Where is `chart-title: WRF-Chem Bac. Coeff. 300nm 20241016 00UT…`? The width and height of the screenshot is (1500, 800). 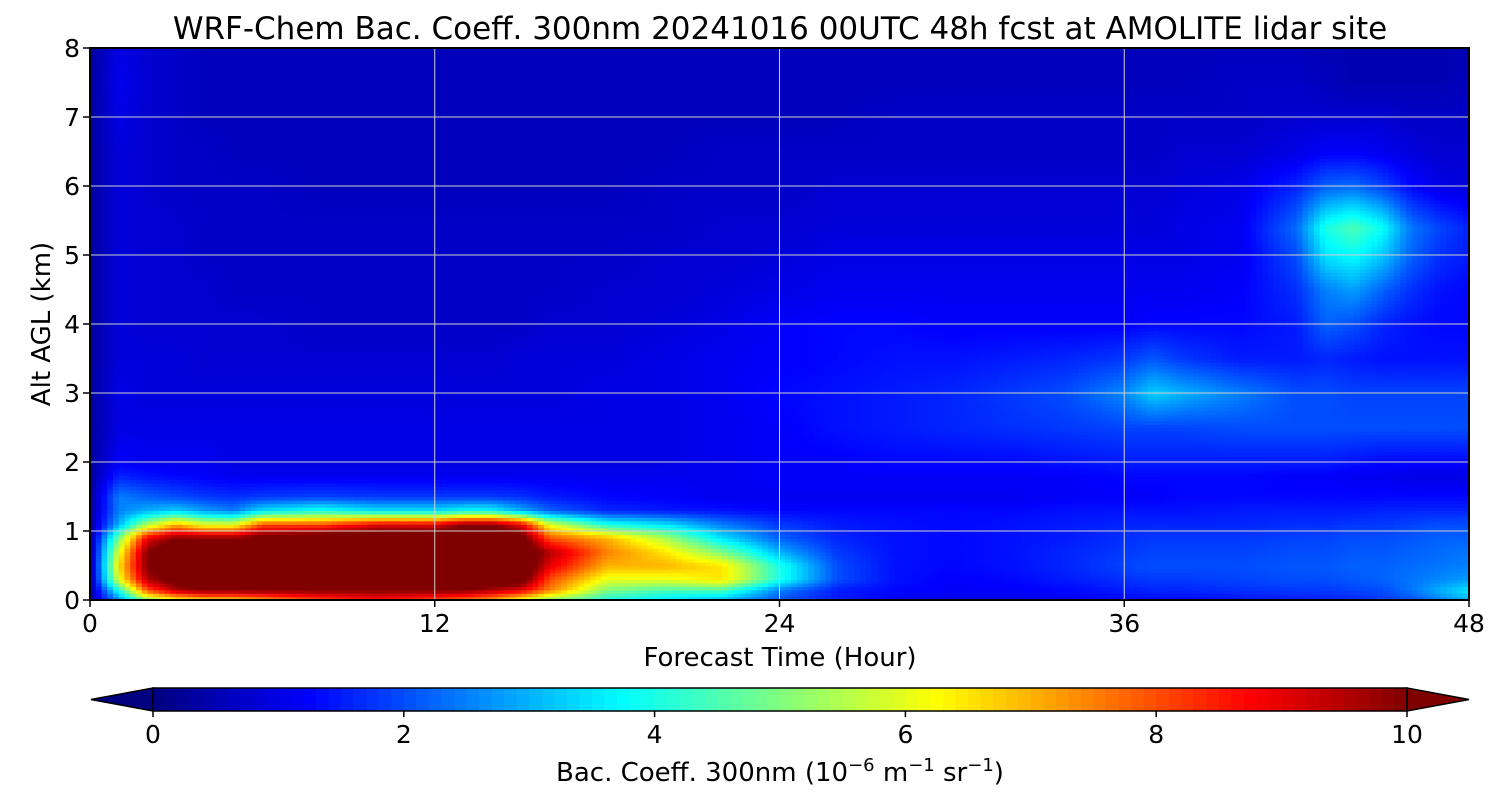
chart-title: WRF-Chem Bac. Coeff. 300nm 20241016 00UT… is located at coordinates (780, 29).